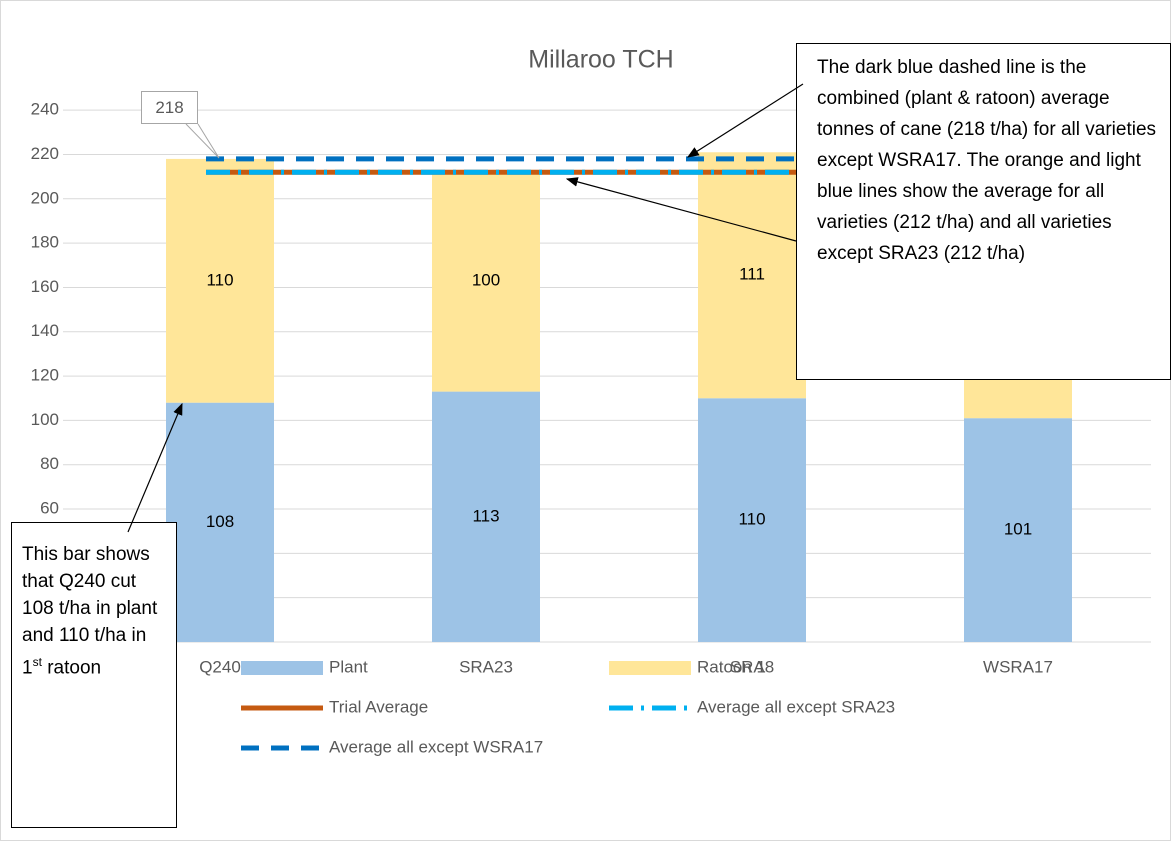 This screenshot has width=1171, height=841. Describe the element at coordinates (45, 153) in the screenshot. I see `y-tick-label: 220` at that location.